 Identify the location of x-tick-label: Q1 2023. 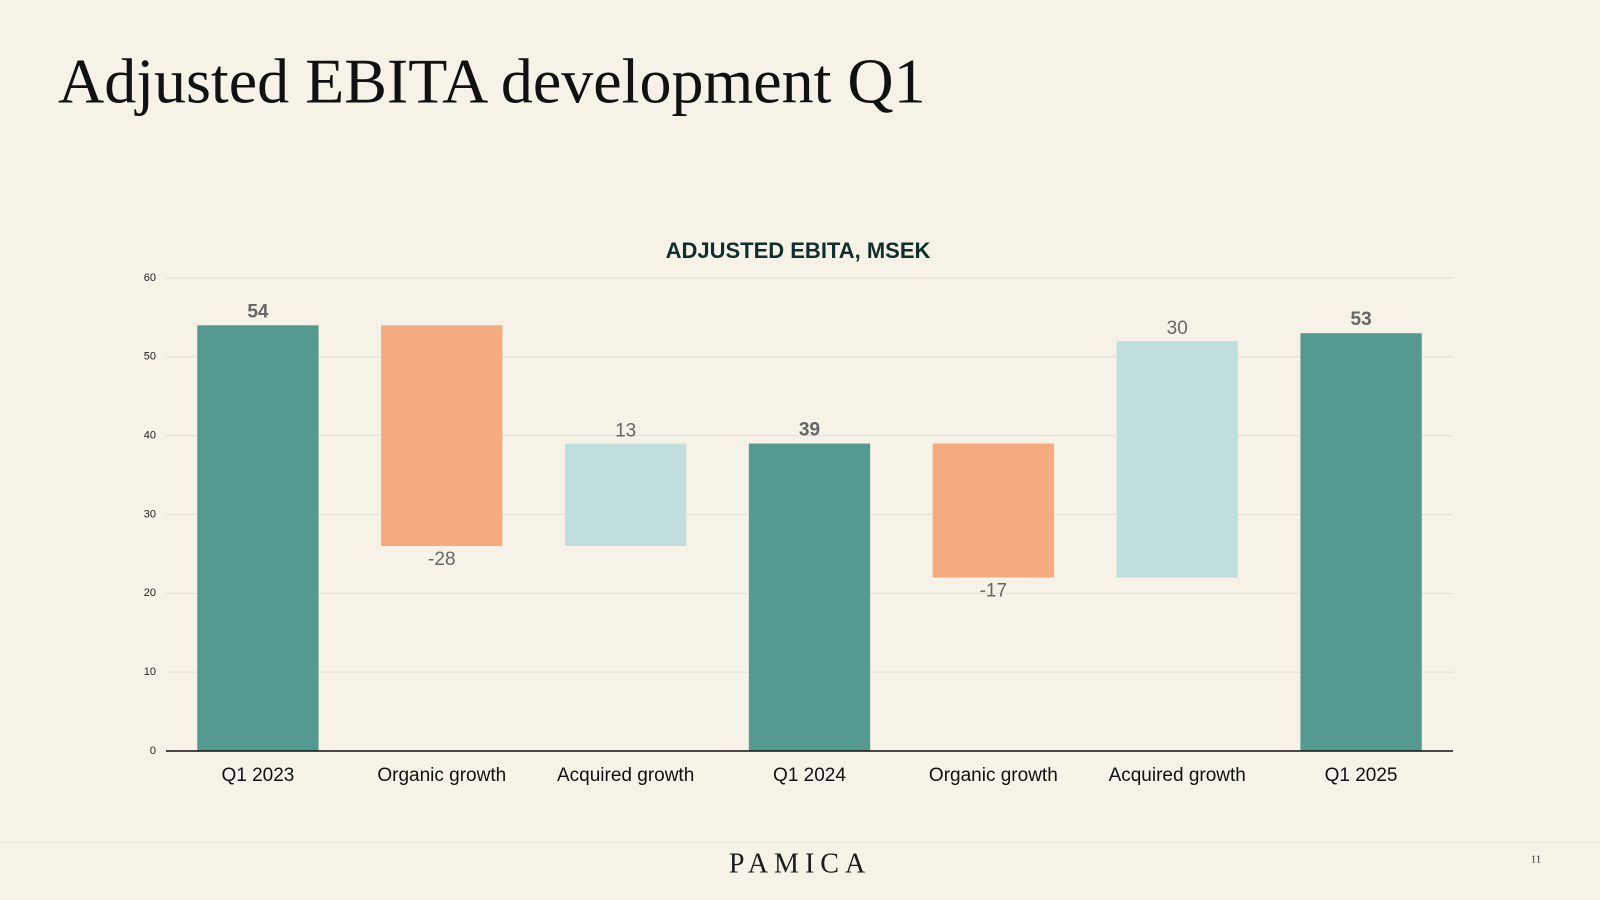
(257, 775).